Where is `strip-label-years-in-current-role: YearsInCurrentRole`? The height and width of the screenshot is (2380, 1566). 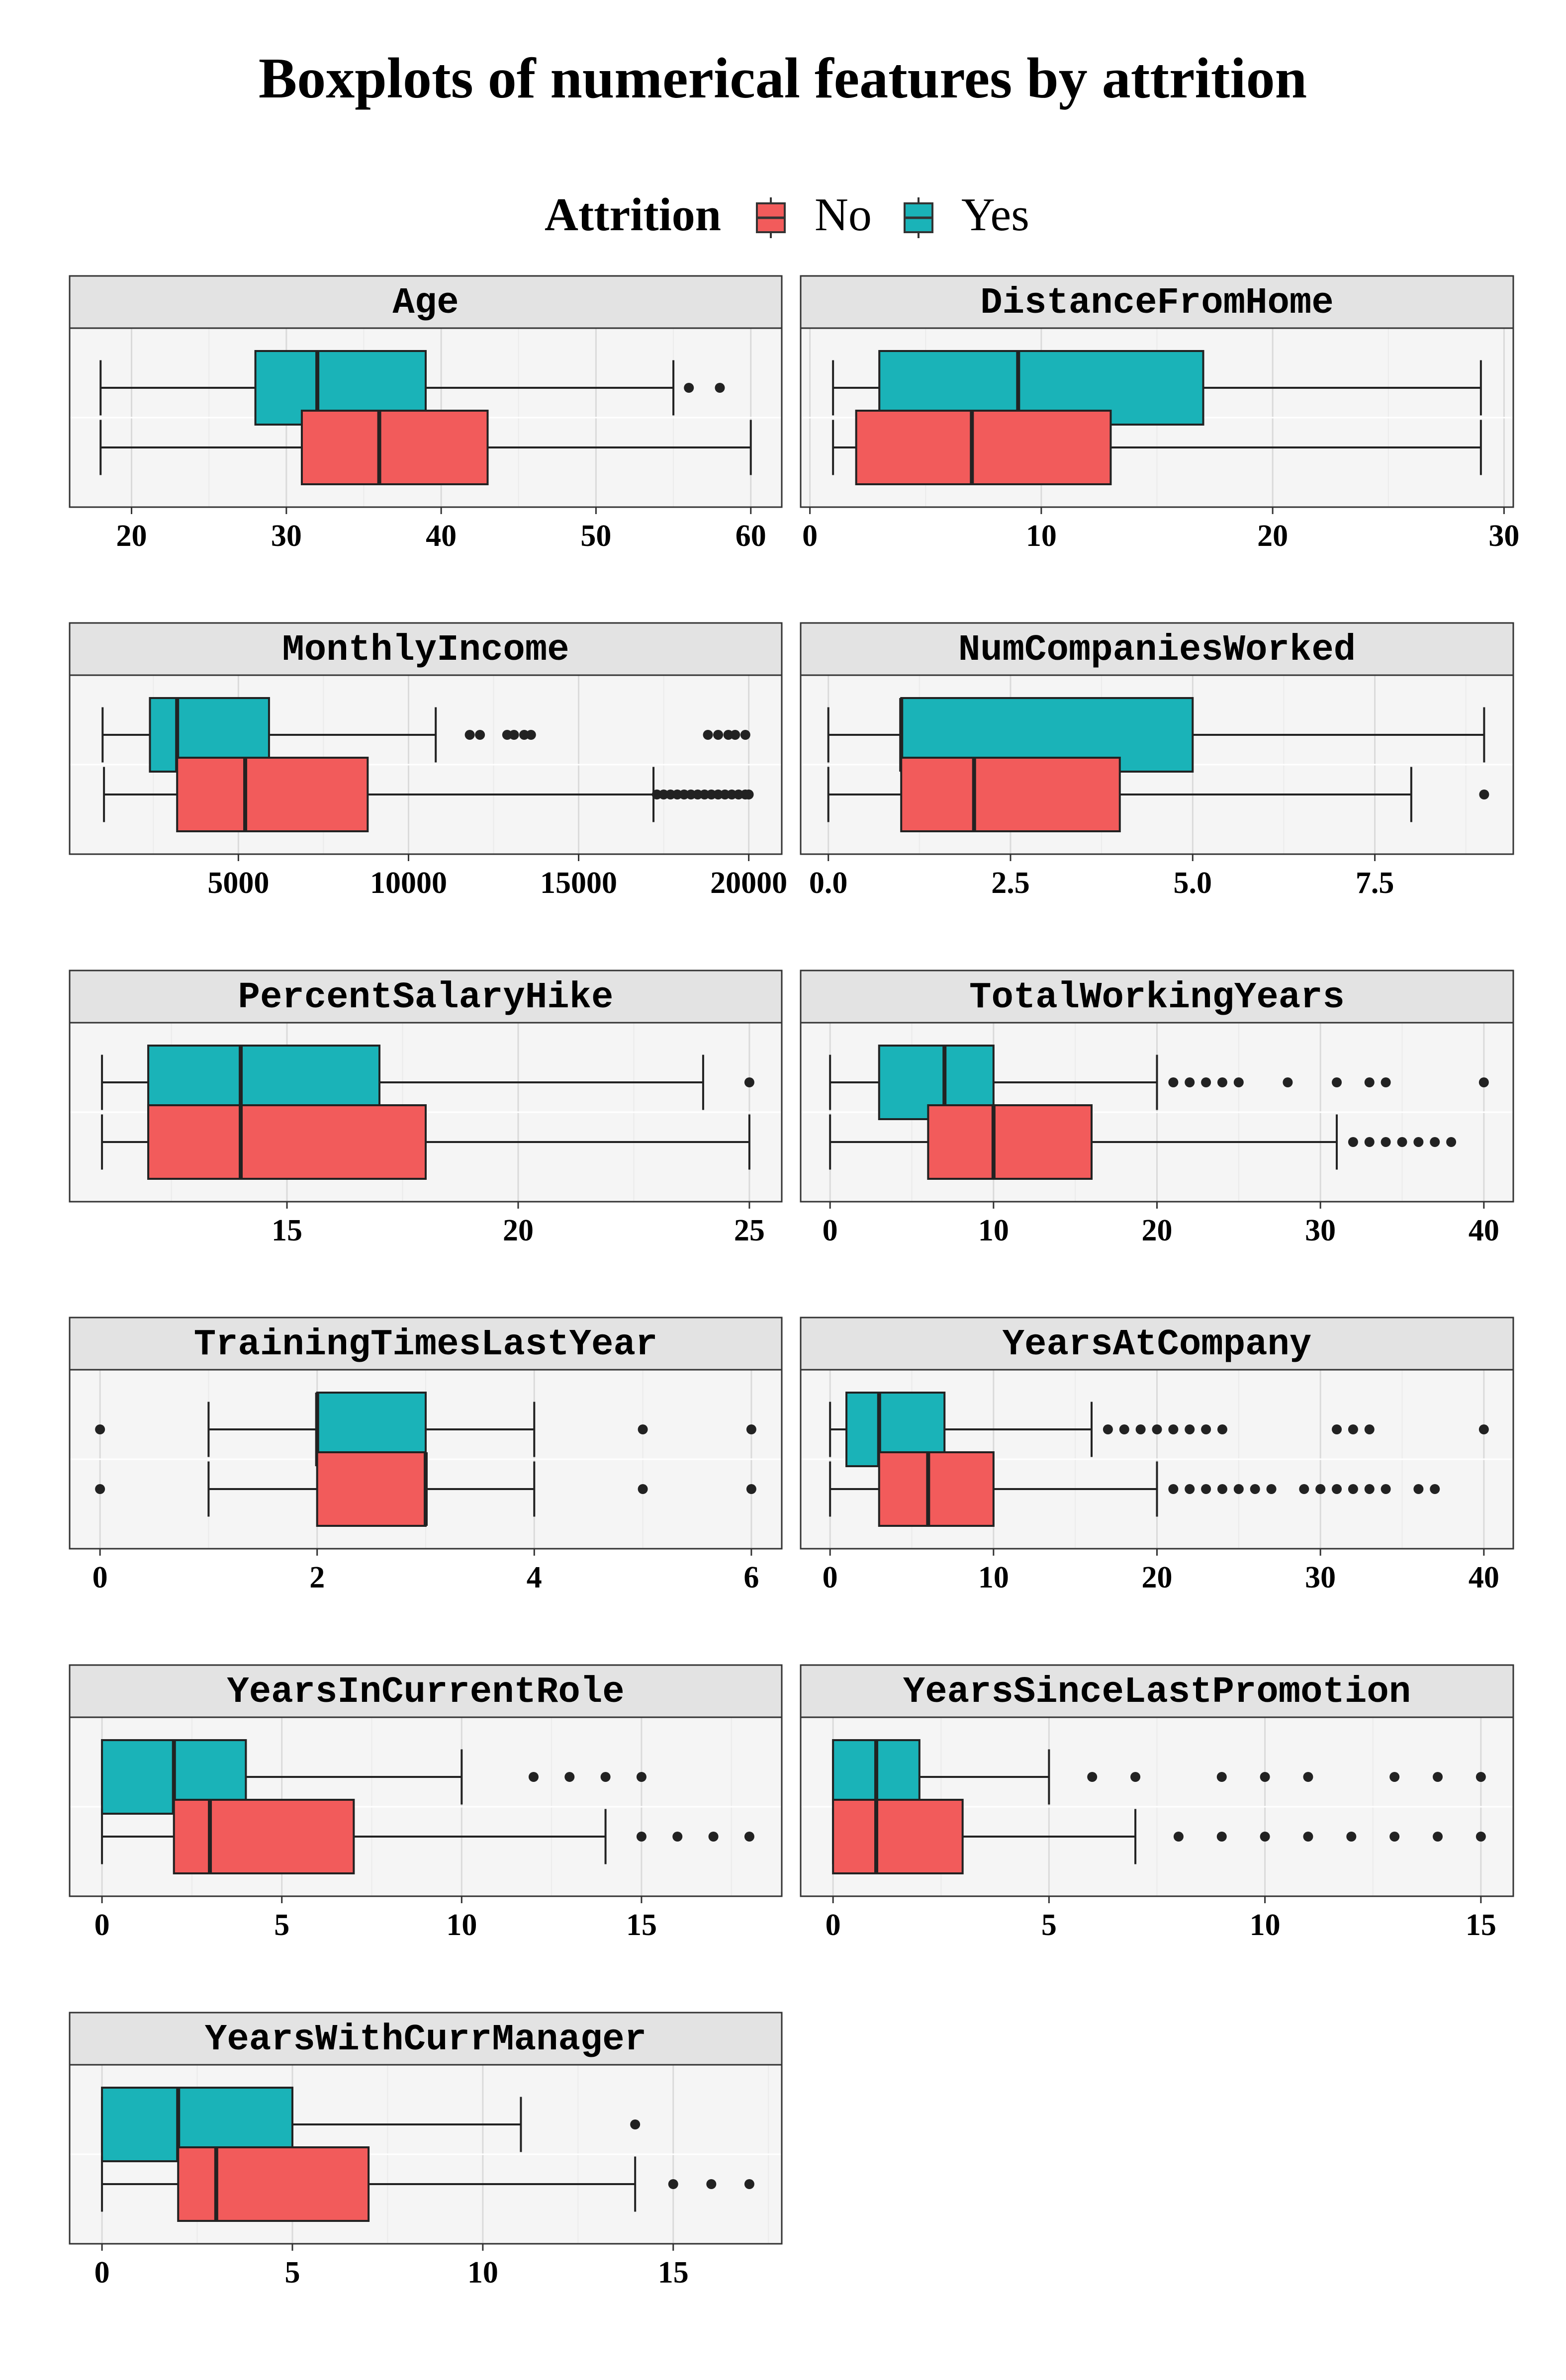
strip-label-years-in-current-role: YearsInCurrentRole is located at coordinates (425, 1692).